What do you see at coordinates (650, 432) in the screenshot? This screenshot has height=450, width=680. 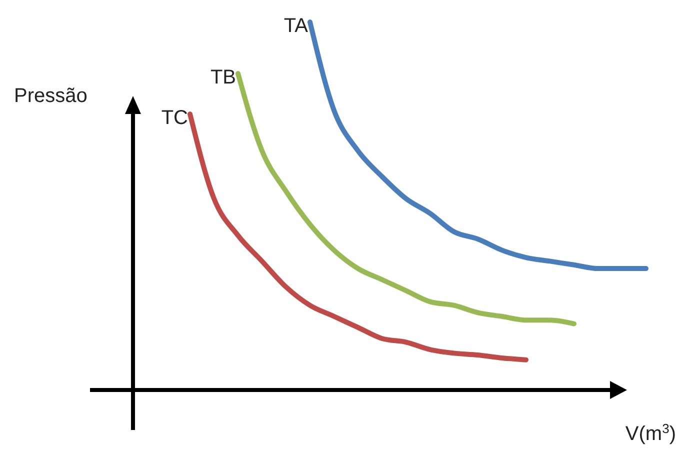 I see `x-axis-title: V(m$^{3}$)` at bounding box center [650, 432].